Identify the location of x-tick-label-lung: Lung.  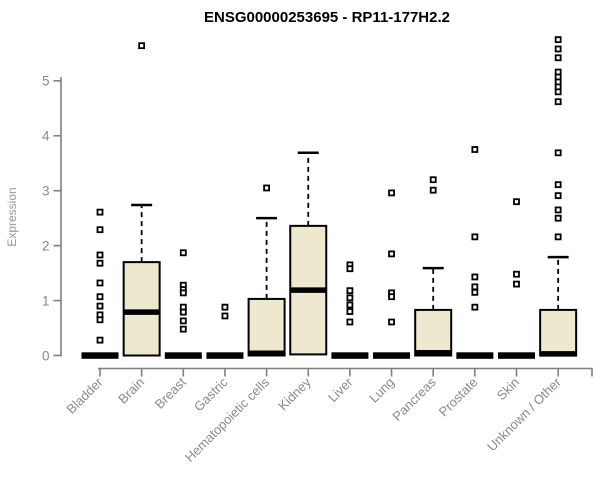
(381, 390).